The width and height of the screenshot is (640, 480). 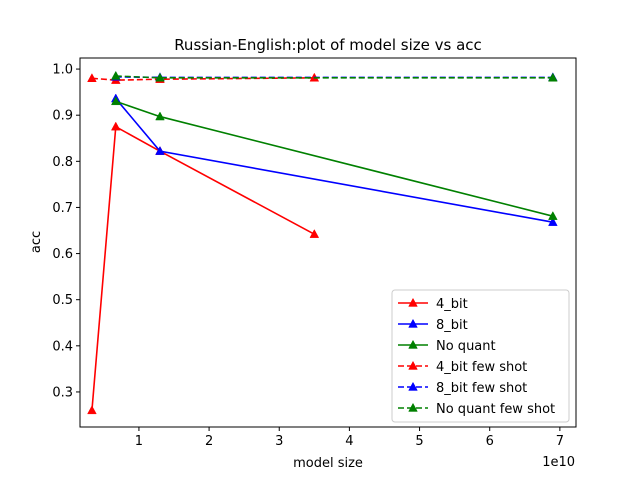 I want to click on x-axis-label: model size, so click(x=328, y=463).